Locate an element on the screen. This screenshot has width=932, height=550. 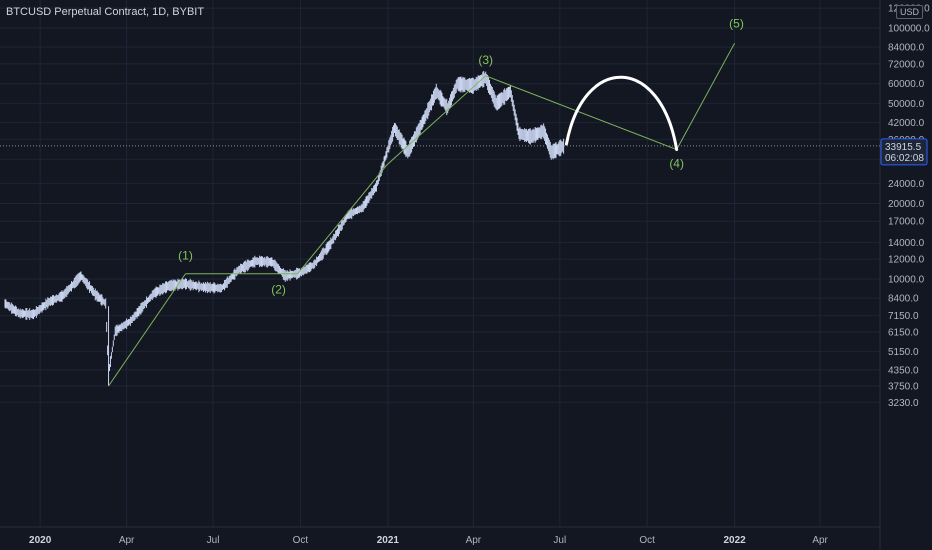
wave-line-2b is located at coordinates (436, 120).